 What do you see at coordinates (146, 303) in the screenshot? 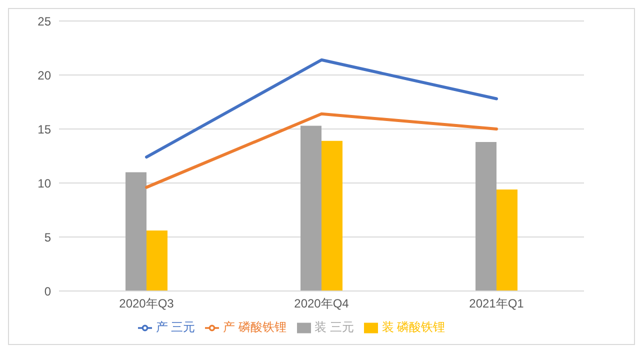
I see `x-tick-label: 2020年Q3` at bounding box center [146, 303].